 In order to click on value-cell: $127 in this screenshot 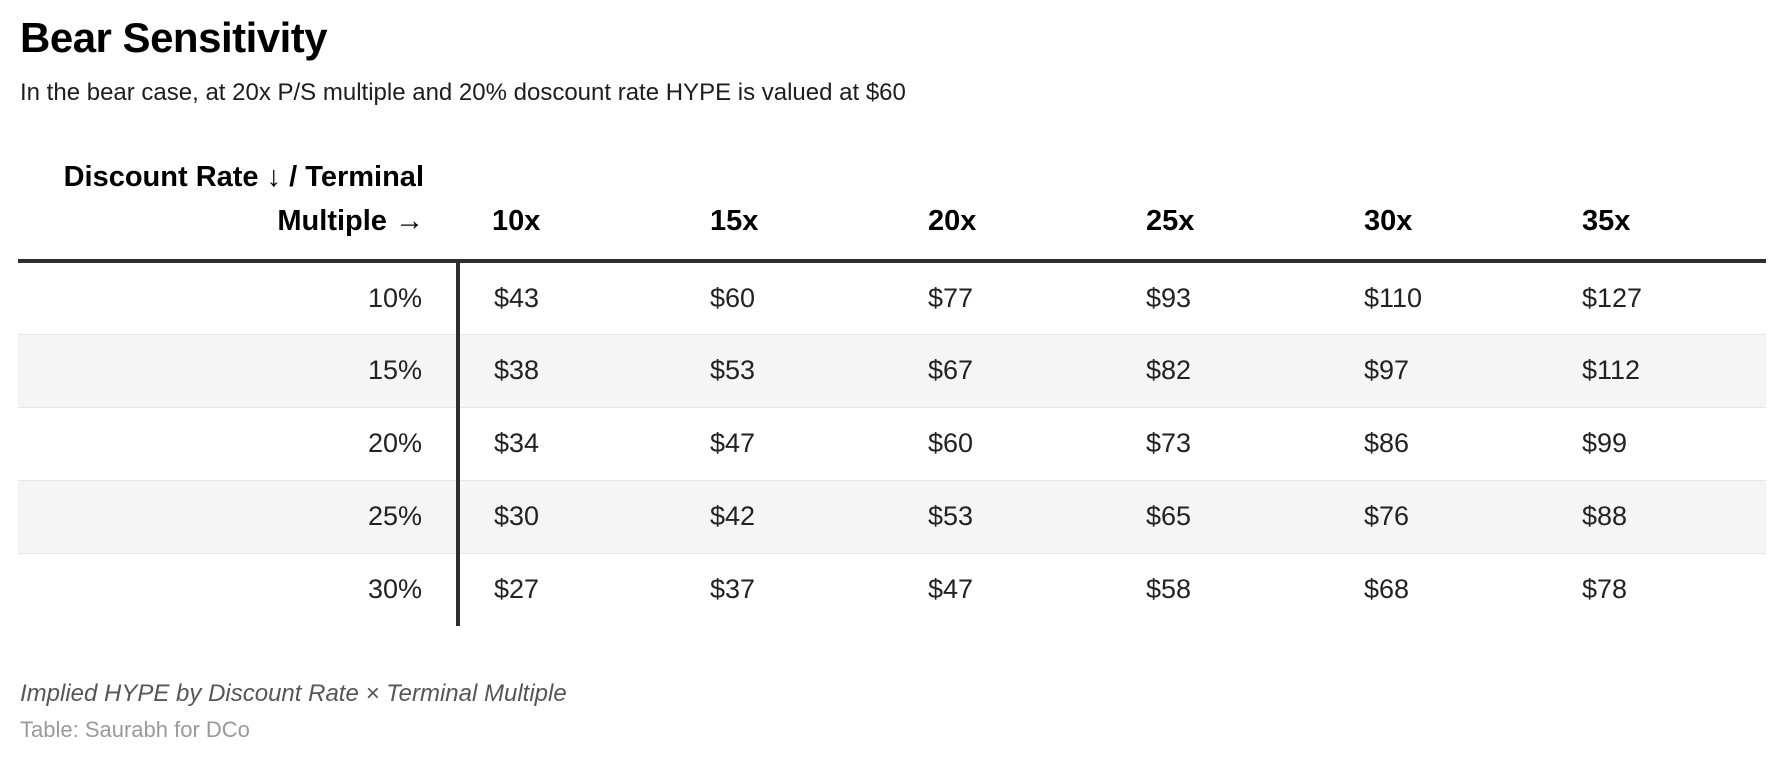, I will do `click(1612, 297)`.